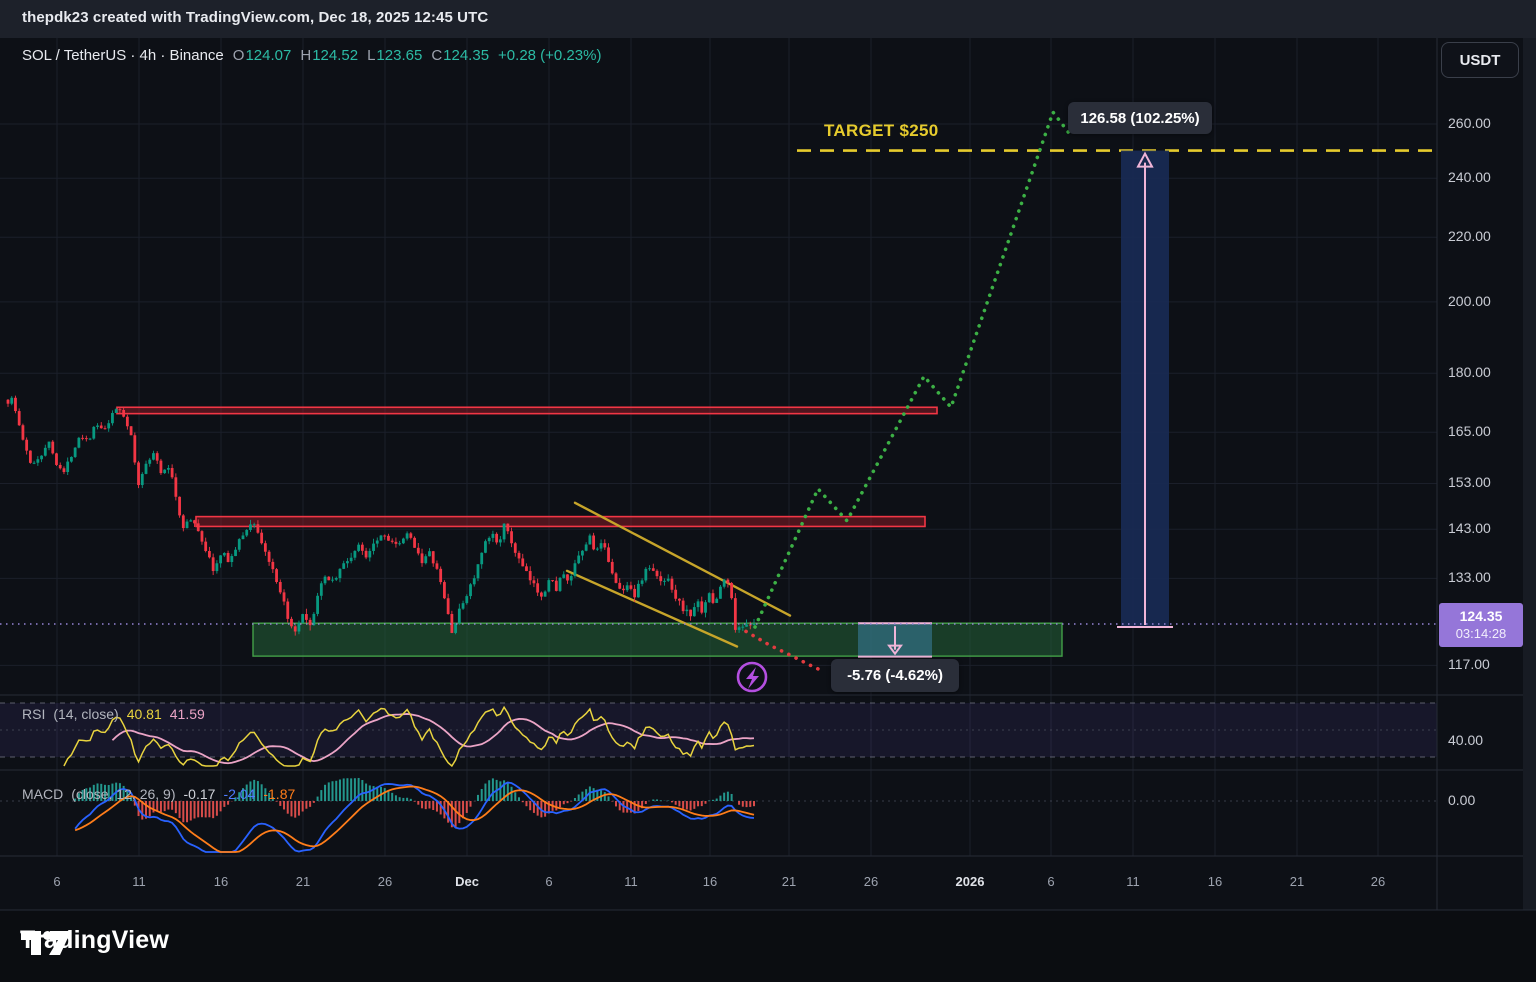  I want to click on tradingview-logo: TradingView, so click(94, 940).